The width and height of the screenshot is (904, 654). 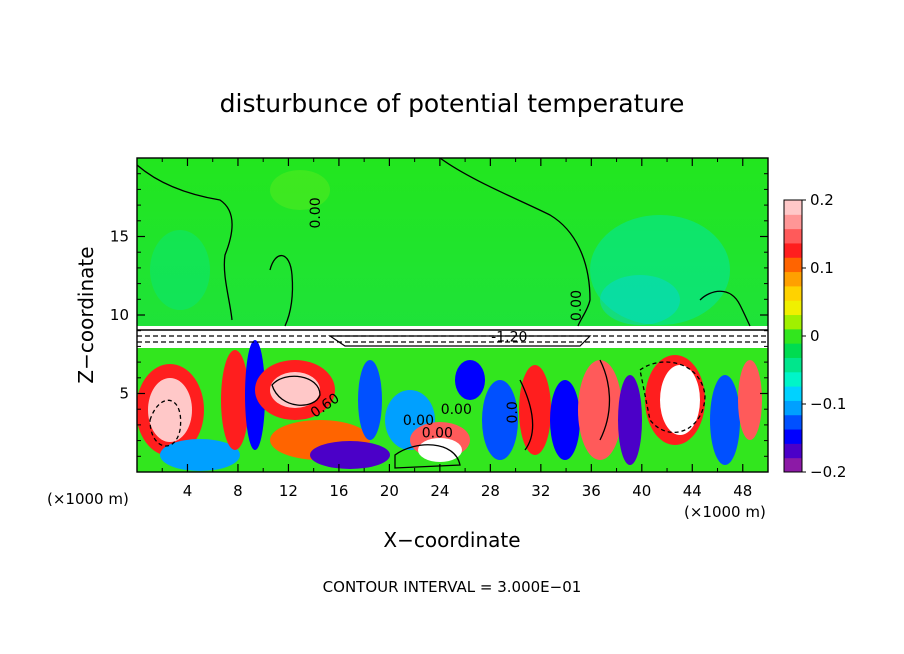 What do you see at coordinates (452, 103) in the screenshot?
I see `chart-title: disturbunce of potential temperature` at bounding box center [452, 103].